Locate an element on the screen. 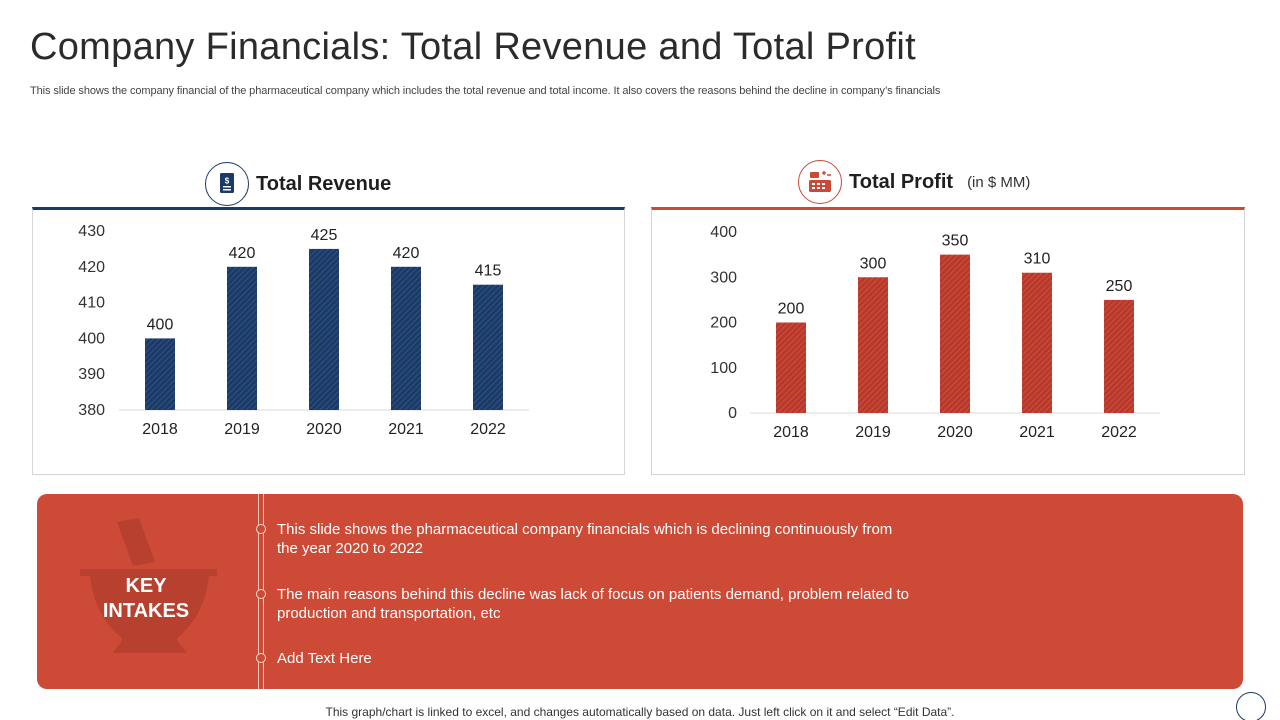 The width and height of the screenshot is (1280, 720). key-intakes-label: KEY INTAKES is located at coordinates (146, 599).